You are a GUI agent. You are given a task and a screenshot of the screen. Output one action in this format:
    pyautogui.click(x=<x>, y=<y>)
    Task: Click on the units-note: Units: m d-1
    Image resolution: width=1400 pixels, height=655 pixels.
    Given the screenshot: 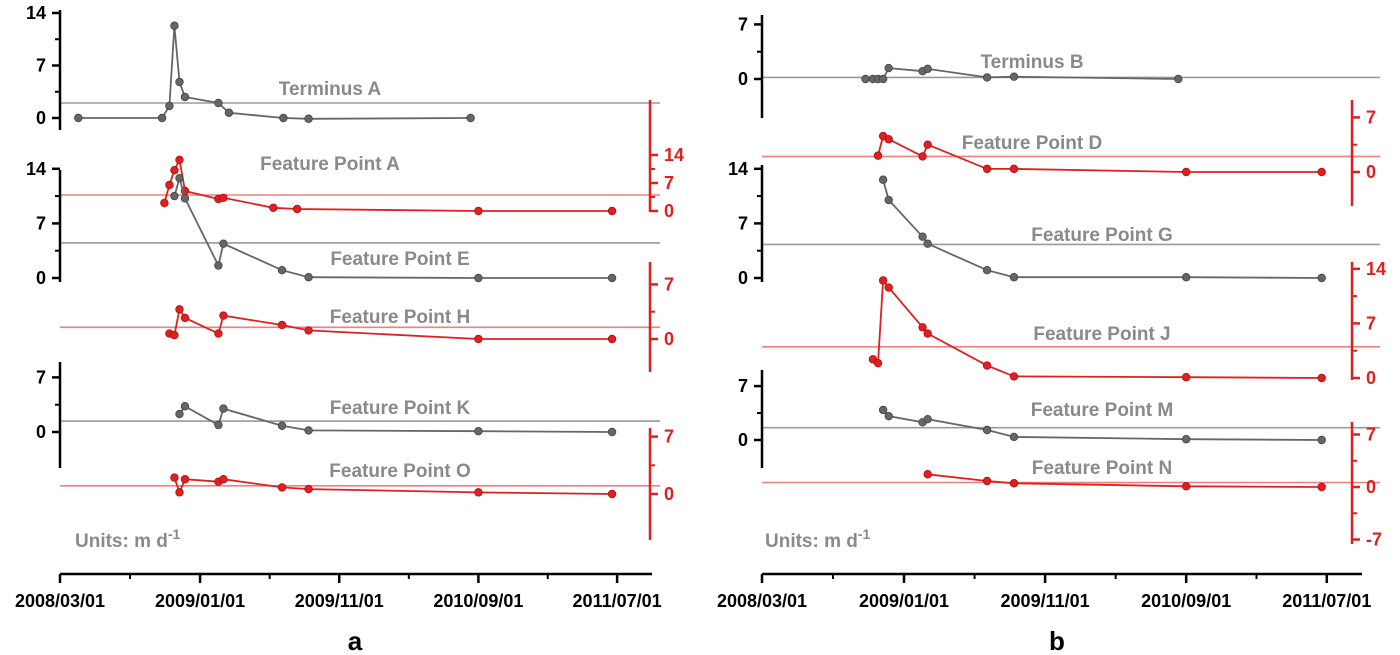 What is the action you would take?
    pyautogui.click(x=128, y=539)
    